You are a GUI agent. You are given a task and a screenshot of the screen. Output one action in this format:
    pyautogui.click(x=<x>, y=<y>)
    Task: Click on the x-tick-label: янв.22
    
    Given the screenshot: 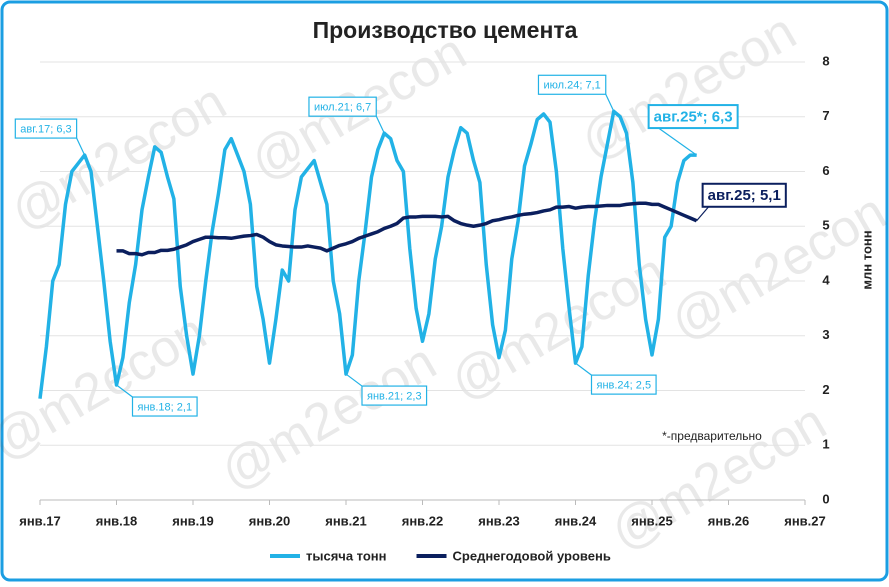 What is the action you would take?
    pyautogui.click(x=423, y=520)
    